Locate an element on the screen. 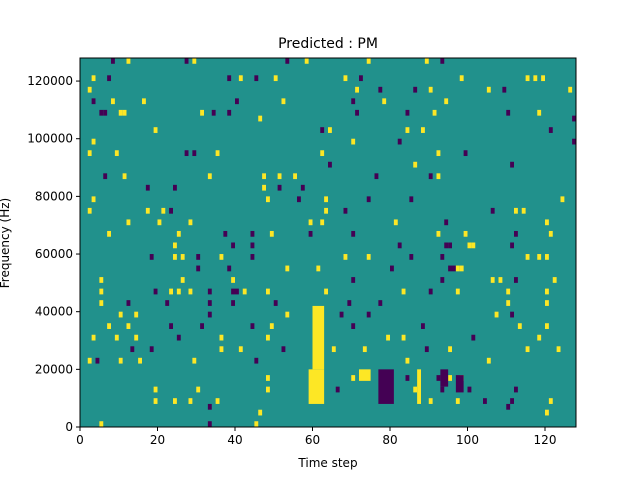 This screenshot has height=484, width=640. x-tick-label: 80 is located at coordinates (389, 440).